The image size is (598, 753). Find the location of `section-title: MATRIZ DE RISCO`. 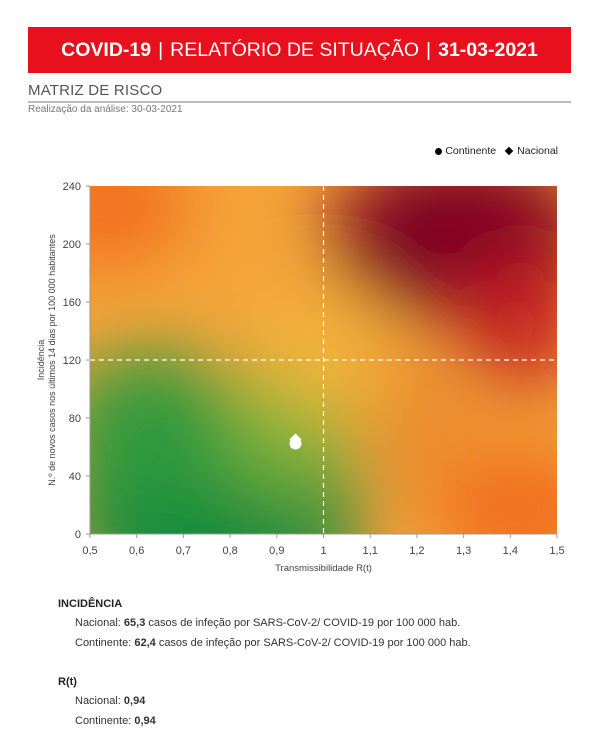

section-title: MATRIZ DE RISCO is located at coordinates (95, 90).